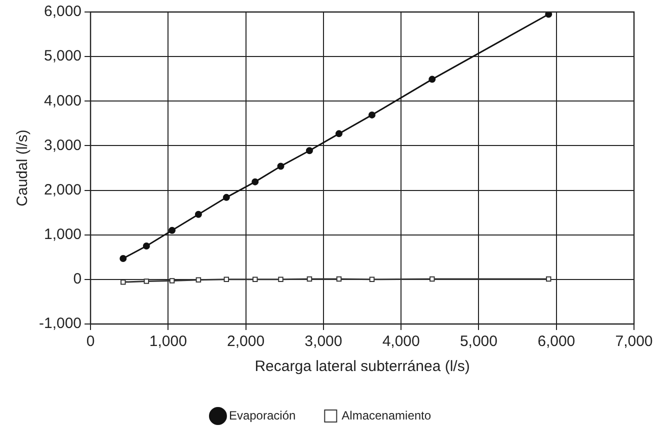 Image resolution: width=656 pixels, height=436 pixels. What do you see at coordinates (63, 101) in the screenshot?
I see `y-tick-label: 4,000` at bounding box center [63, 101].